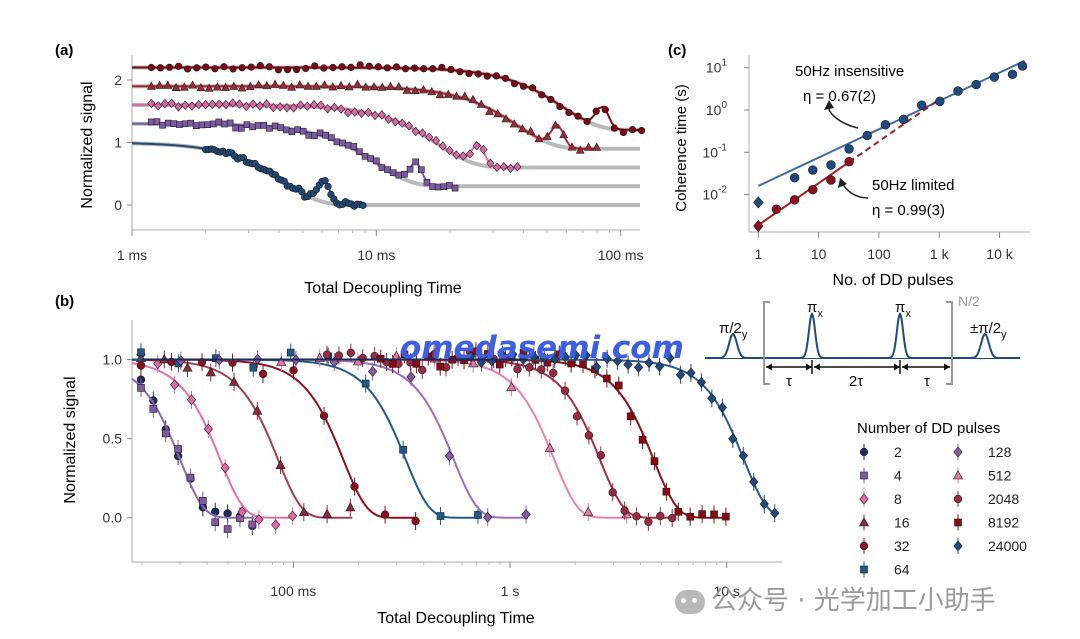  Describe the element at coordinates (118, 80) in the screenshot. I see `panel-a-y-tick-label: 2` at that location.